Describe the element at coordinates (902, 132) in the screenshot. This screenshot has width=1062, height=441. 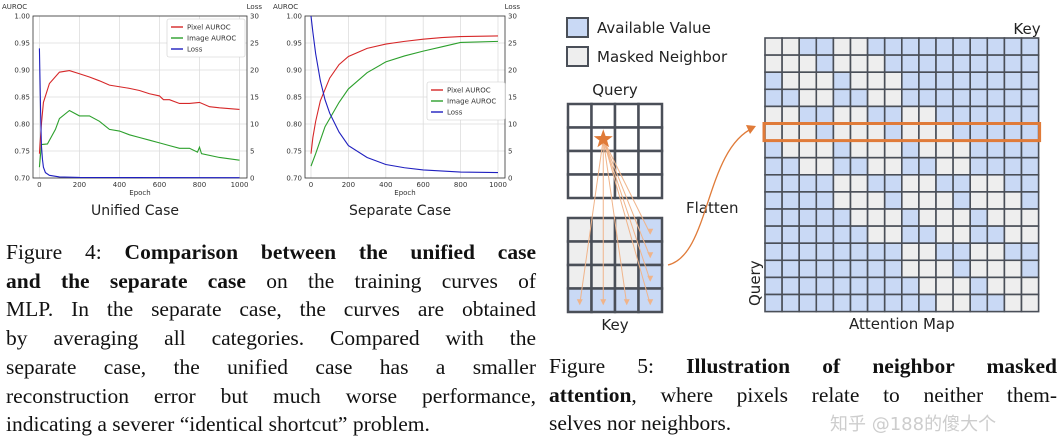
I see `highlighted-query-row` at that location.